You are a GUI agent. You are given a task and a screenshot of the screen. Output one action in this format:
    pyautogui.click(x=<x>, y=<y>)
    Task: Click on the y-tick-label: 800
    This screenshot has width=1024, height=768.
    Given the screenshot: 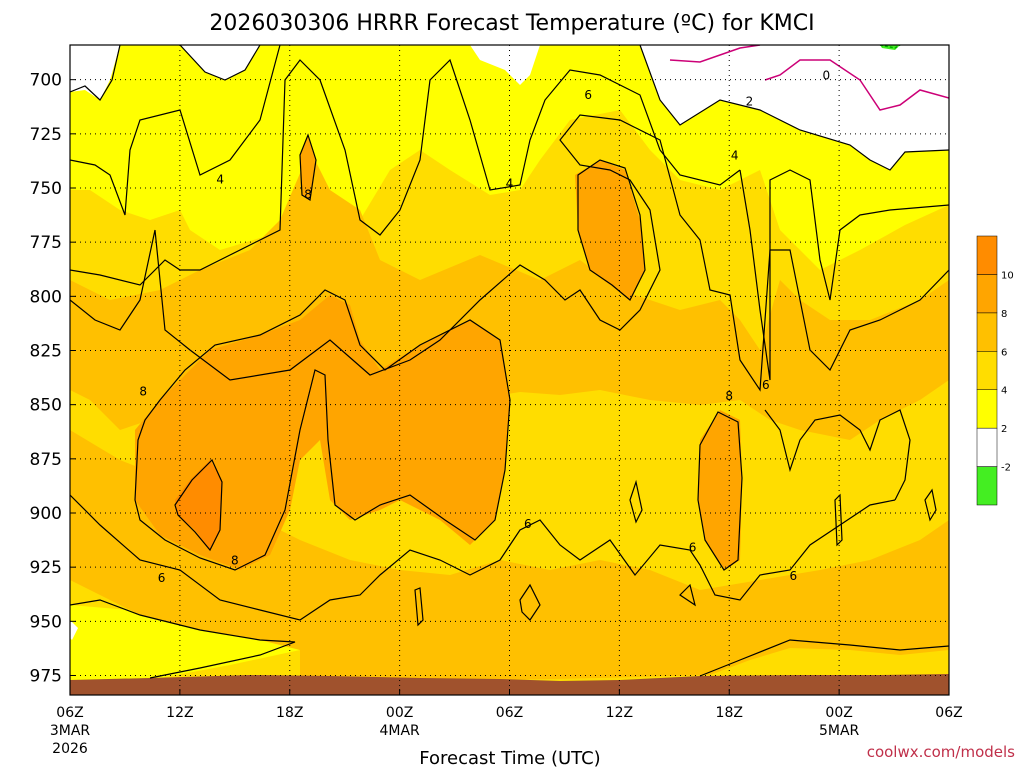 What is the action you would take?
    pyautogui.click(x=46, y=297)
    